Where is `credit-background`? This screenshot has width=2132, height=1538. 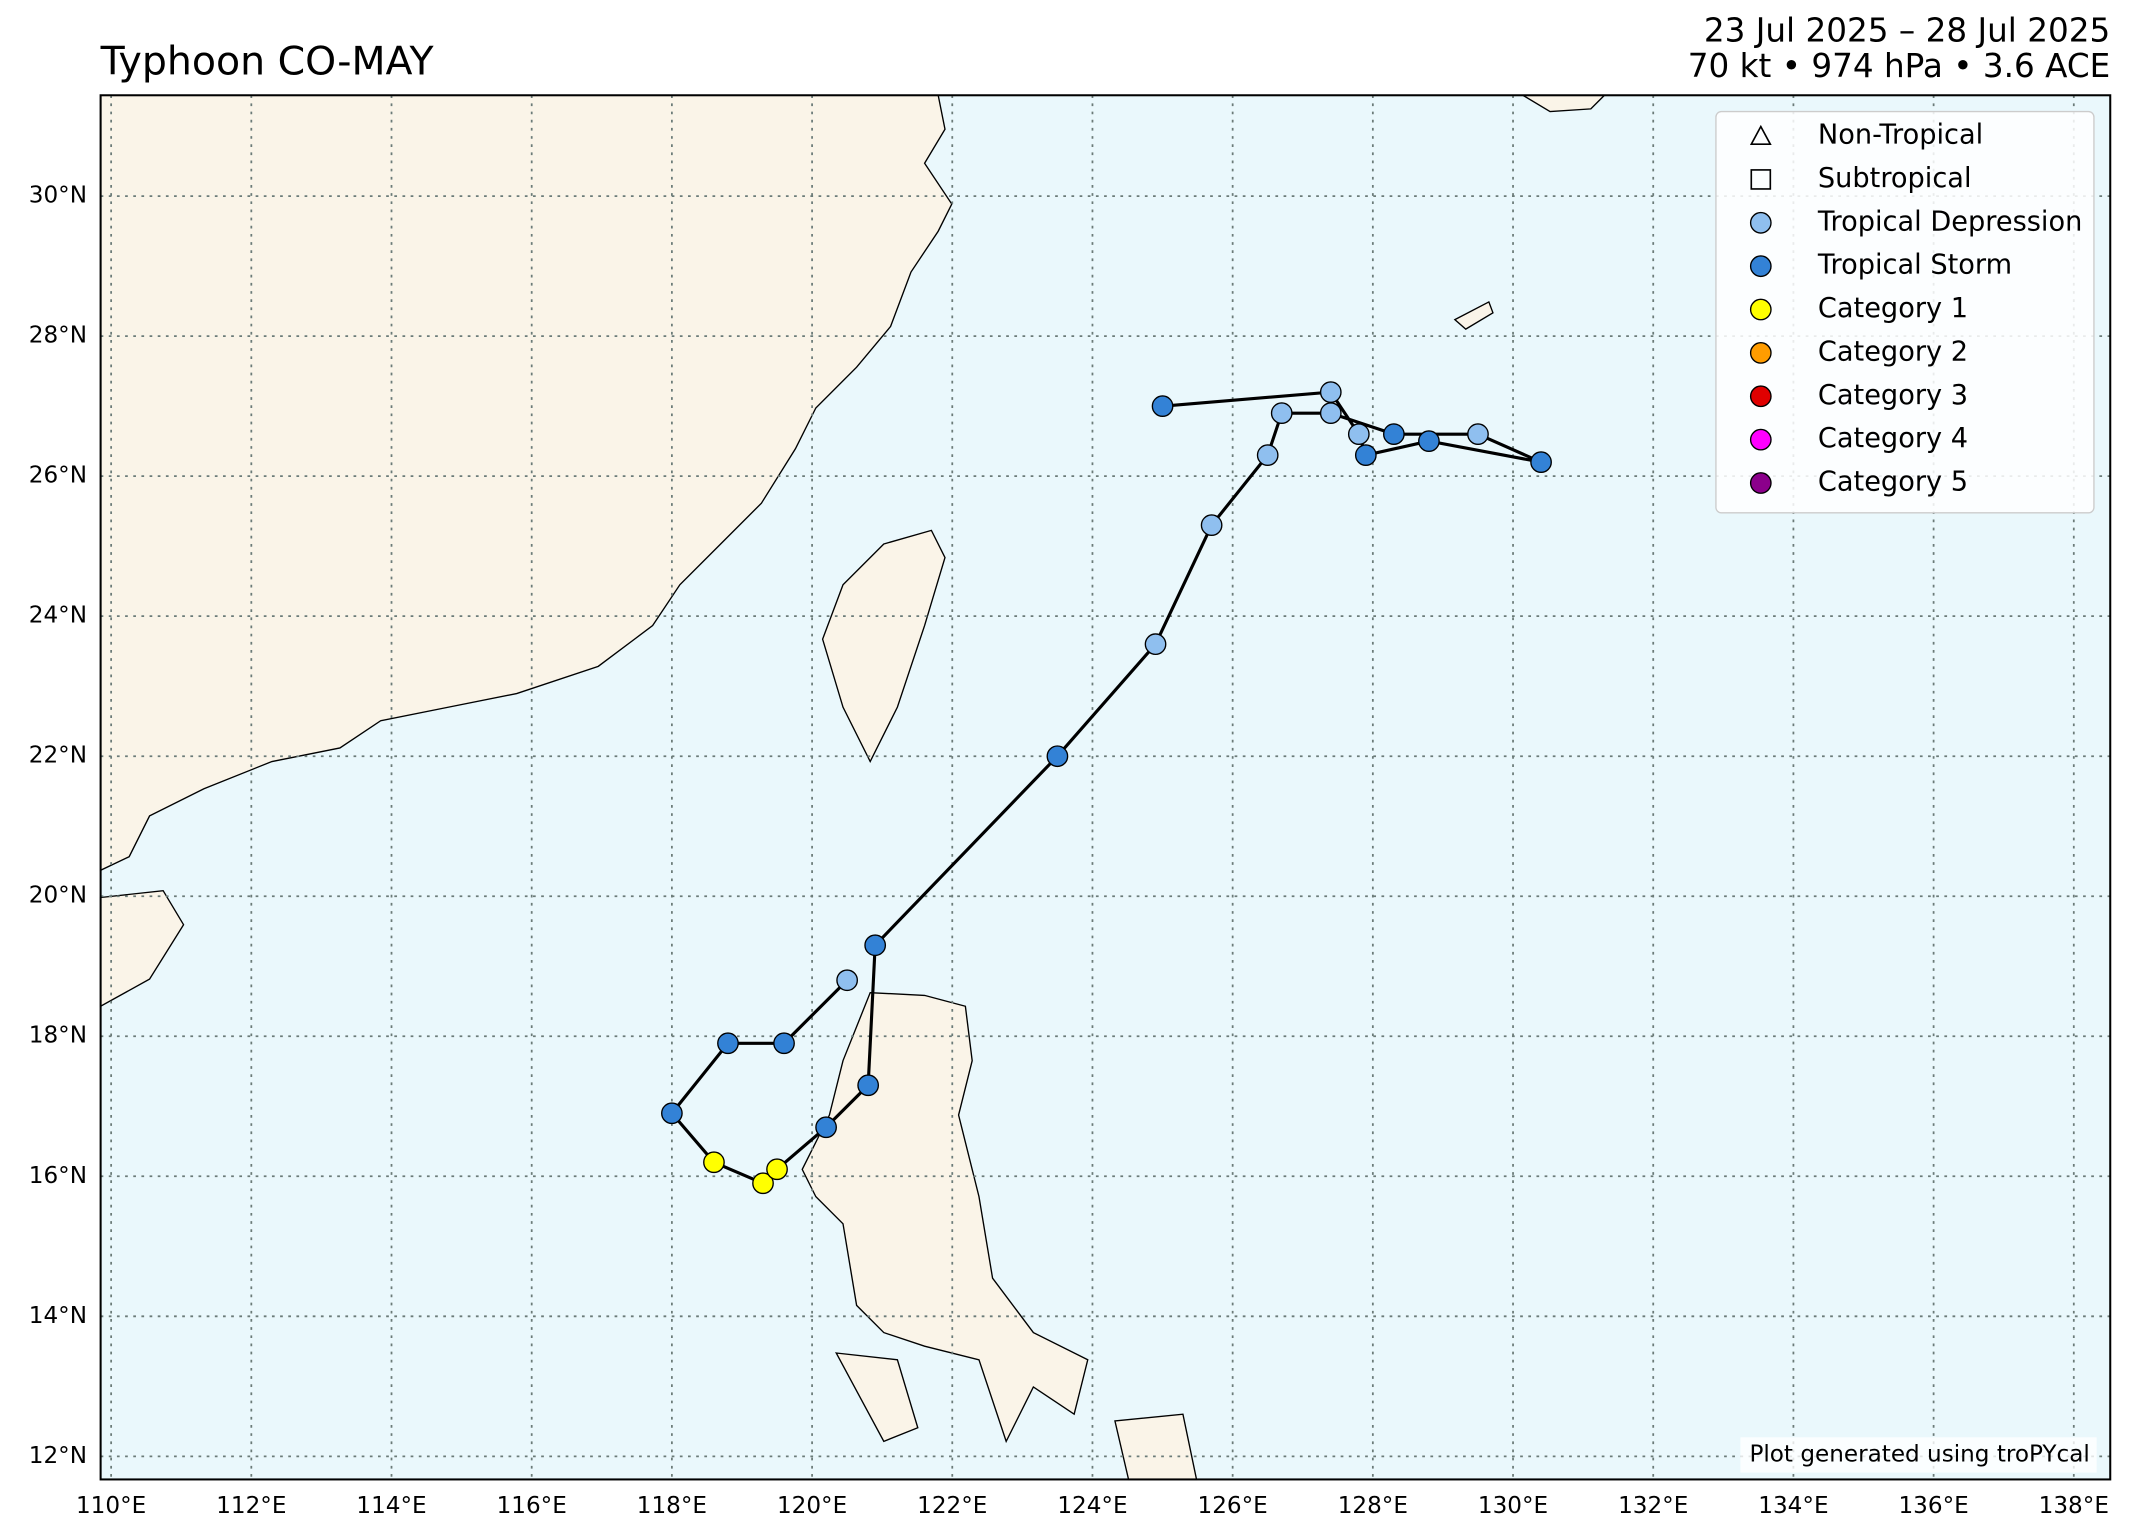 credit-background is located at coordinates (1918, 1455).